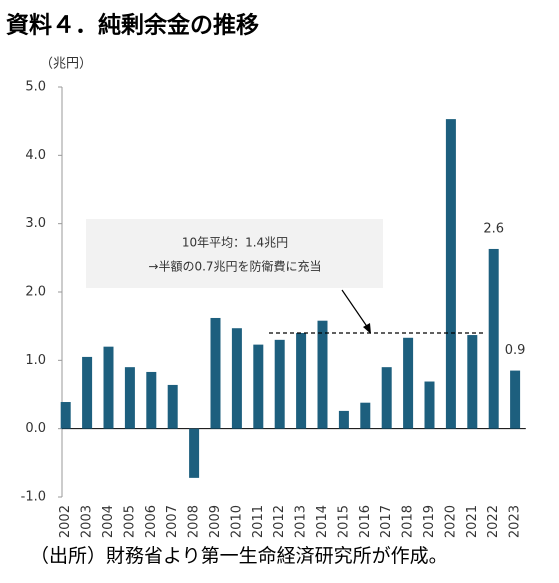 Image resolution: width=559 pixels, height=583 pixels. I want to click on x-tick-label: 2017, so click(386, 521).